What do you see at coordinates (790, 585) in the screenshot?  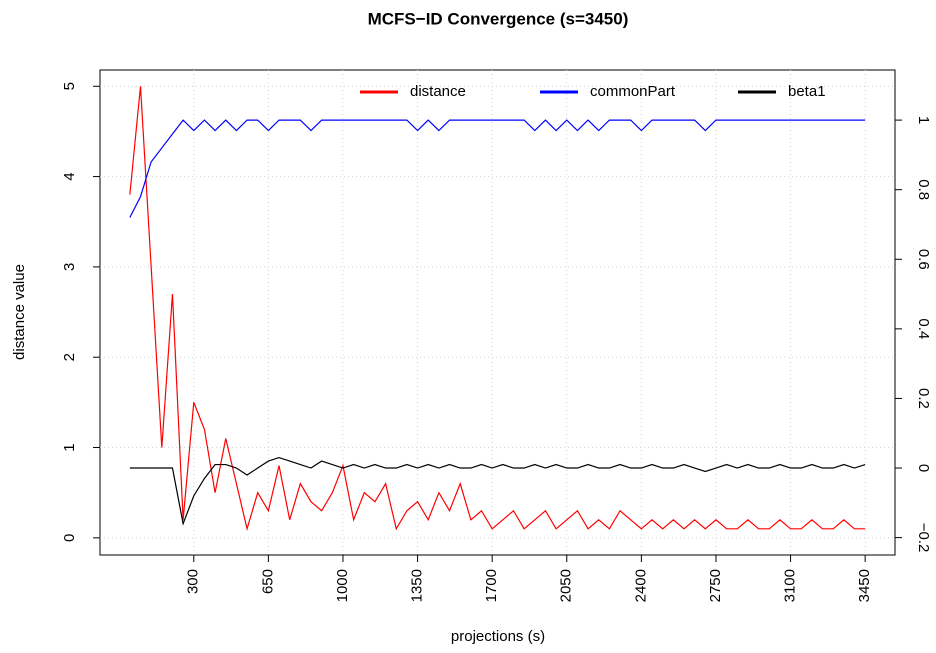 I see `x-tick-label: 3100` at bounding box center [790, 585].